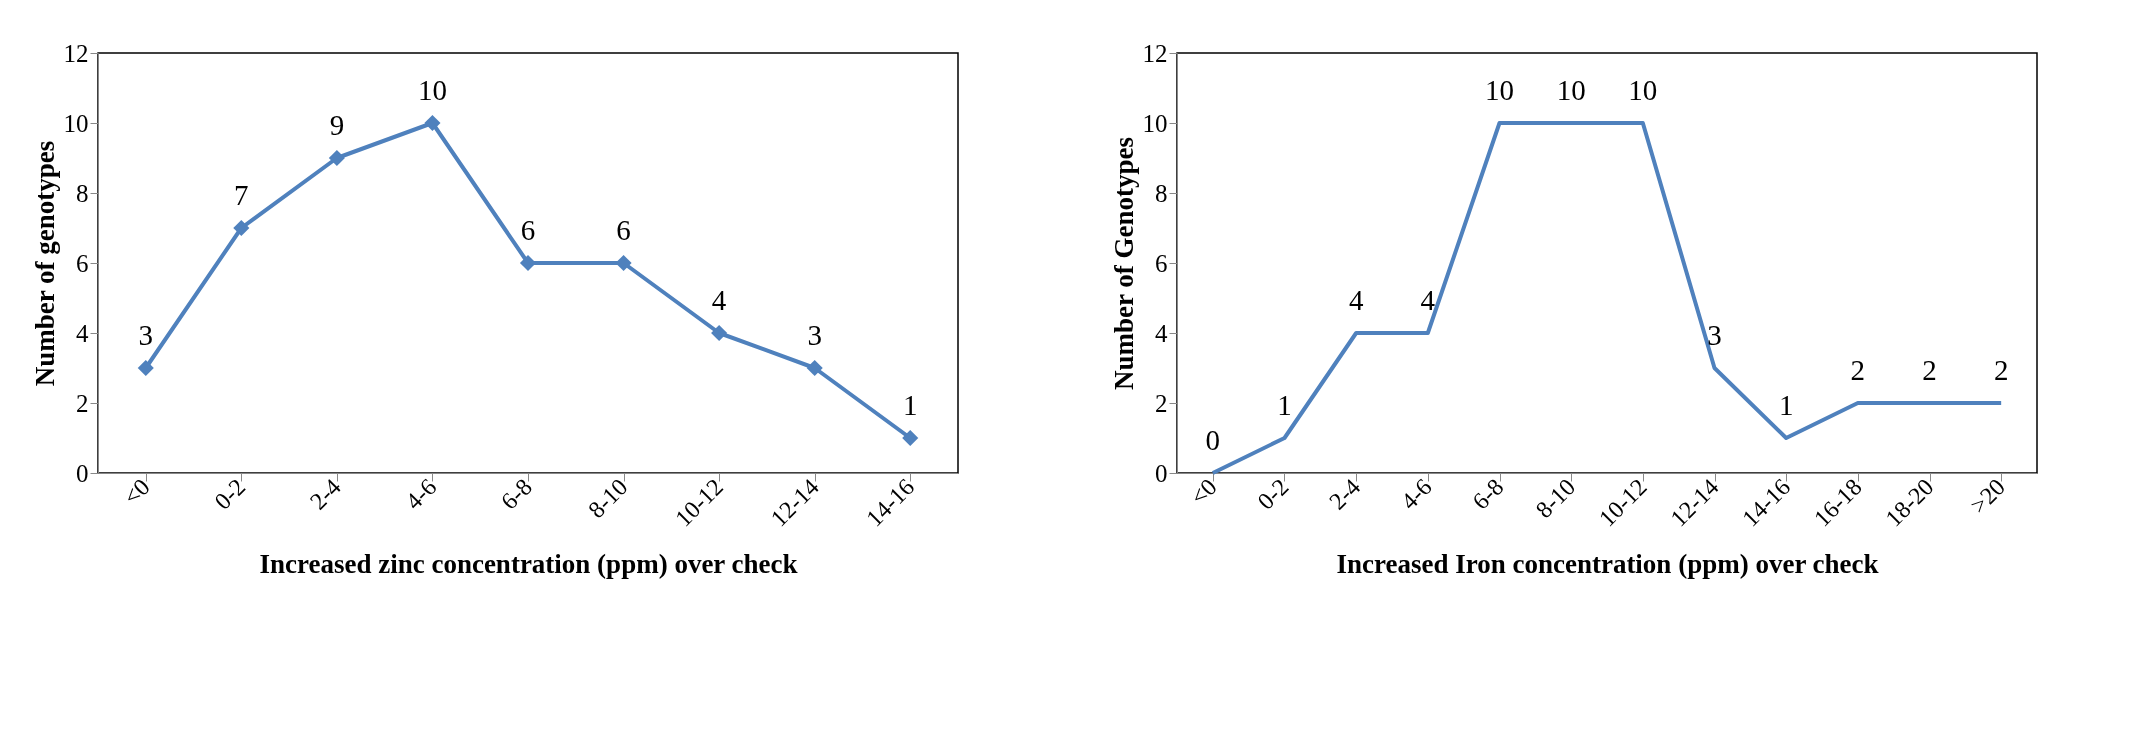 This screenshot has width=2154, height=735. Describe the element at coordinates (44, 263) in the screenshot. I see `y-axis-title: Number of genotypes` at that location.